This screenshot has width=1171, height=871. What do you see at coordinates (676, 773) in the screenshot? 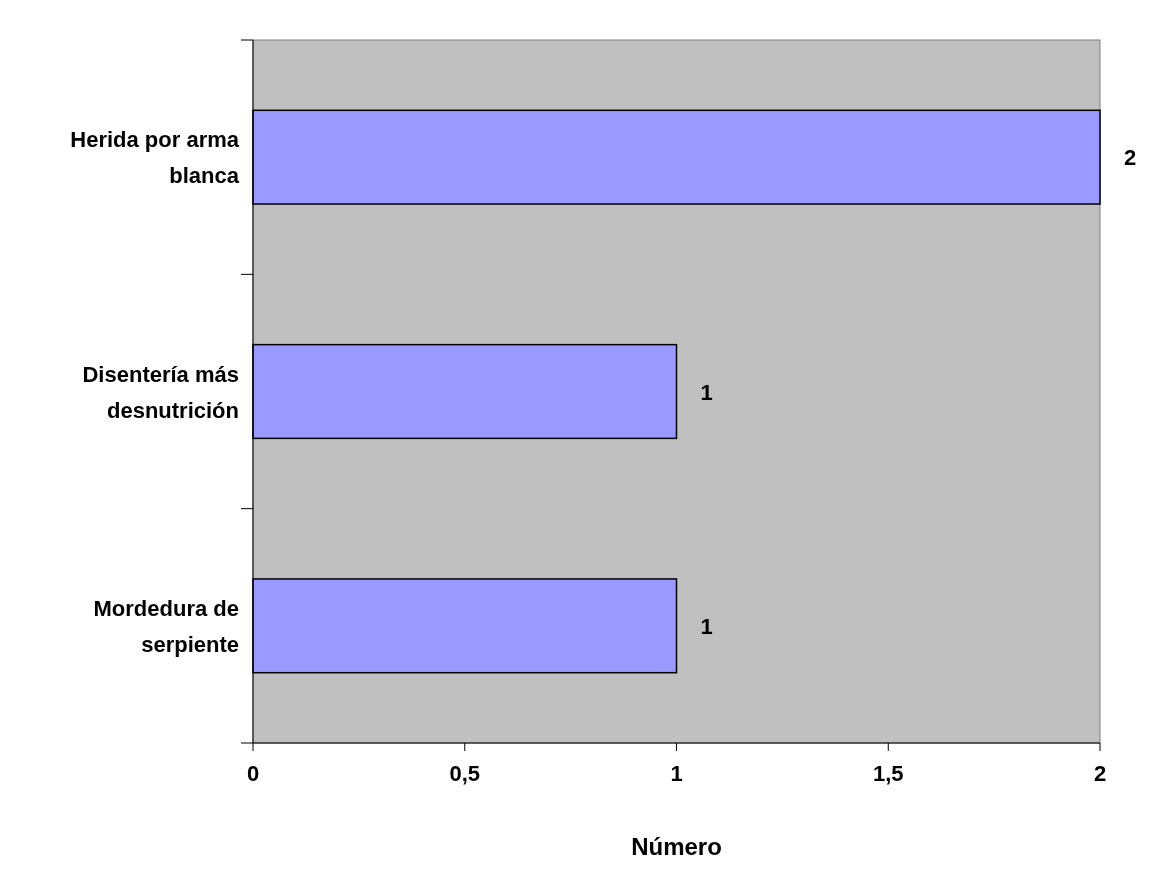
I see `x-tick-label: 1` at bounding box center [676, 773].